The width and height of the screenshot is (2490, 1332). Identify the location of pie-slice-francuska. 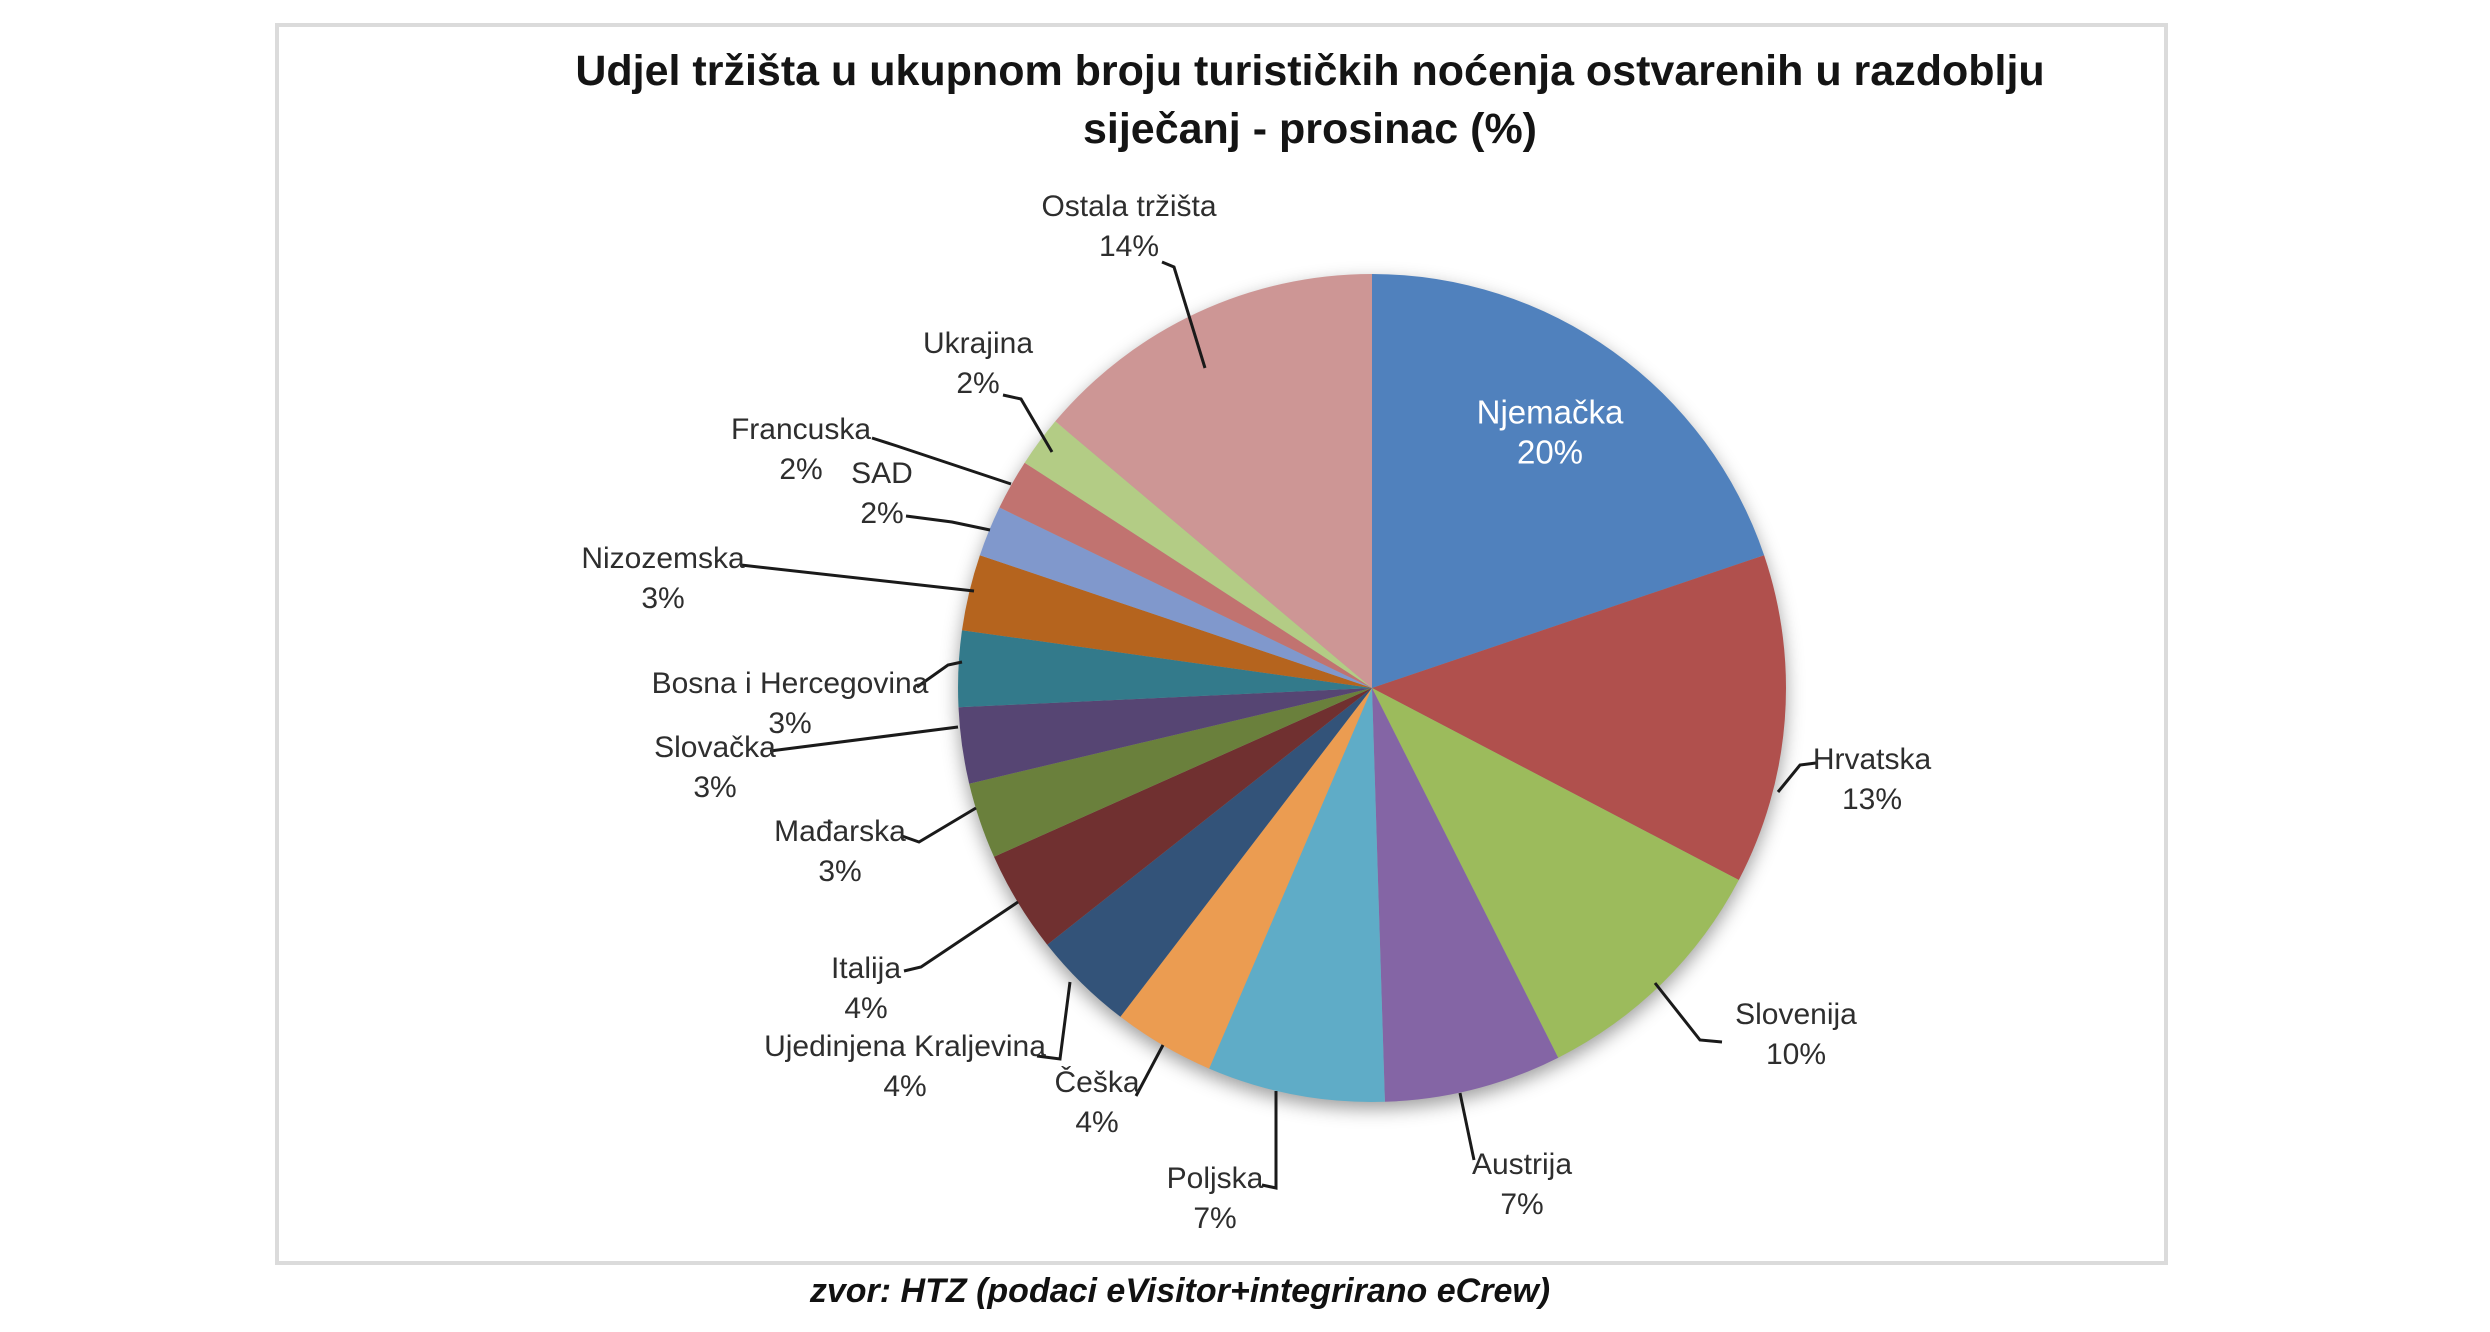
(1185, 575).